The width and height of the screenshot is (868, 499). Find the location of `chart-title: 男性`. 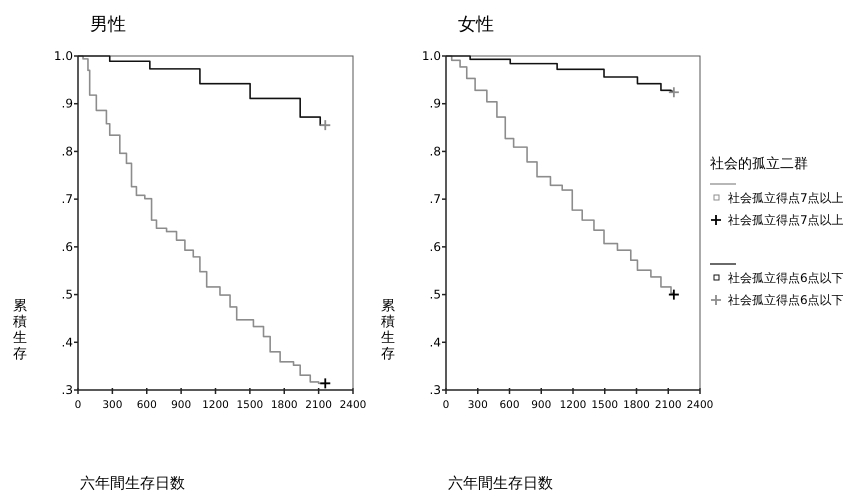

chart-title: 男性 is located at coordinates (108, 24).